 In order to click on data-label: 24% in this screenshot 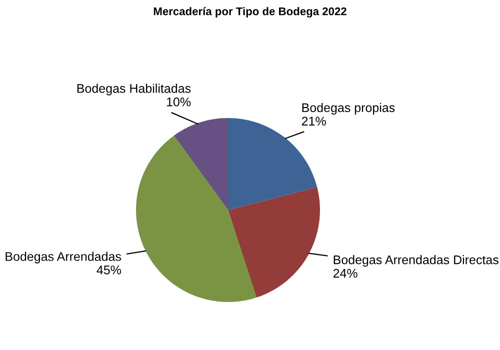, I will do `click(345, 273)`.